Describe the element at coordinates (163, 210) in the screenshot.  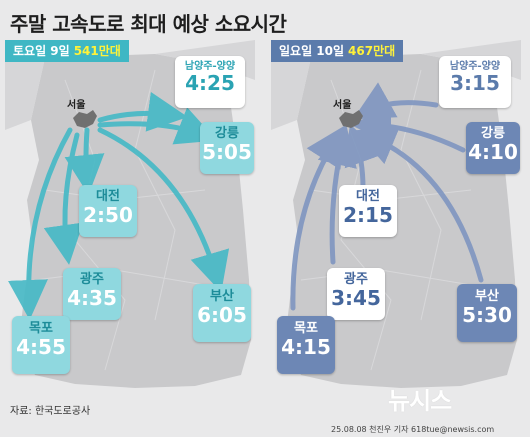
I see `arrow-to-busan` at that location.